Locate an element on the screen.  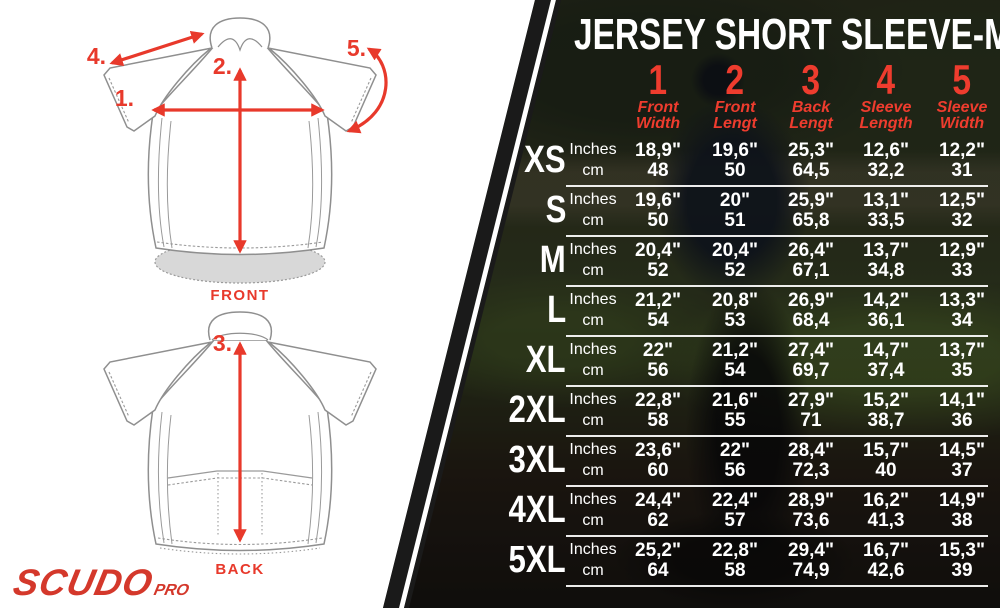
size-label: 3XL is located at coordinates (537, 459).